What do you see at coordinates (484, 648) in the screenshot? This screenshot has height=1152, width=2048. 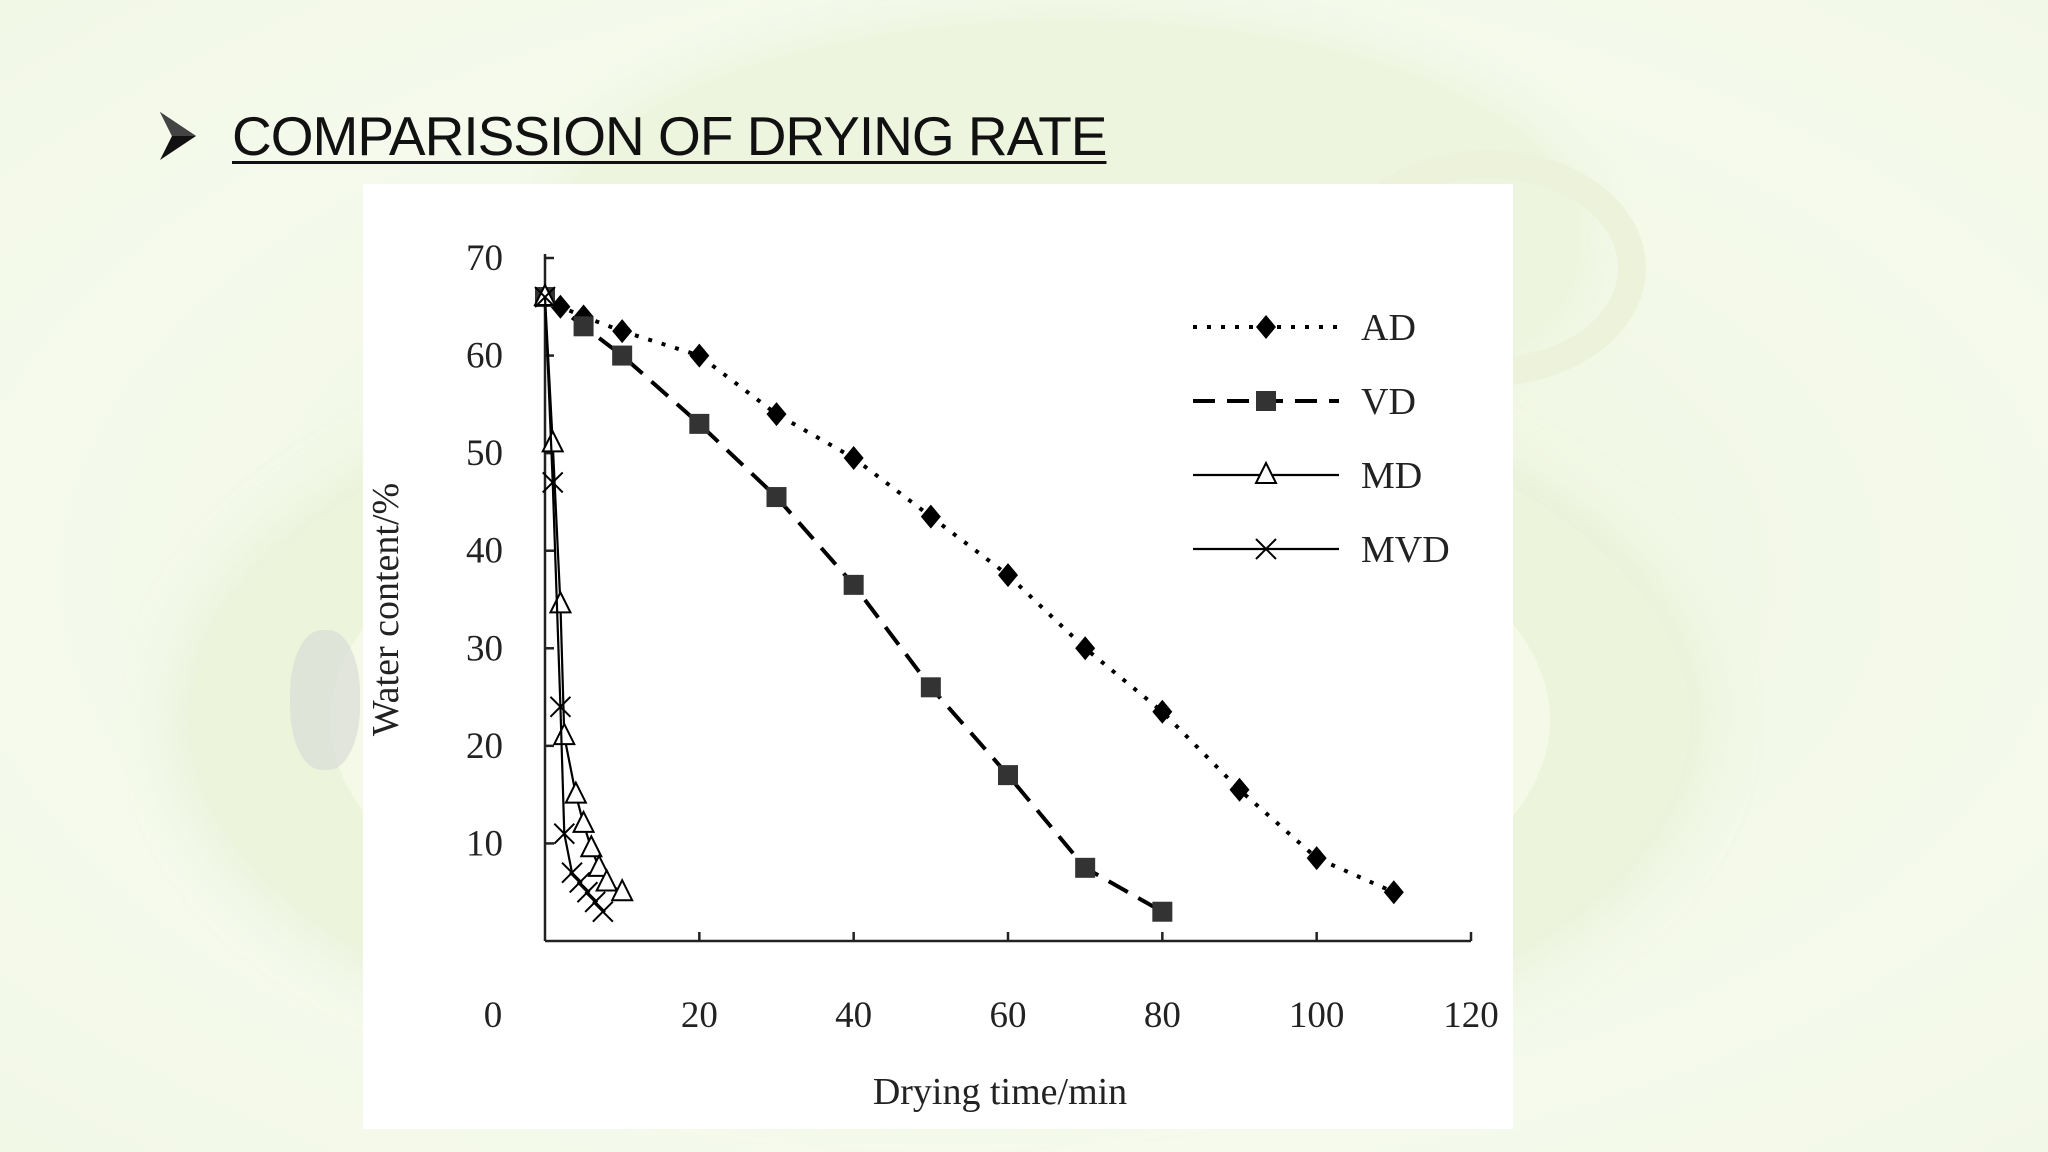 I see `y-tick-label: 30` at bounding box center [484, 648].